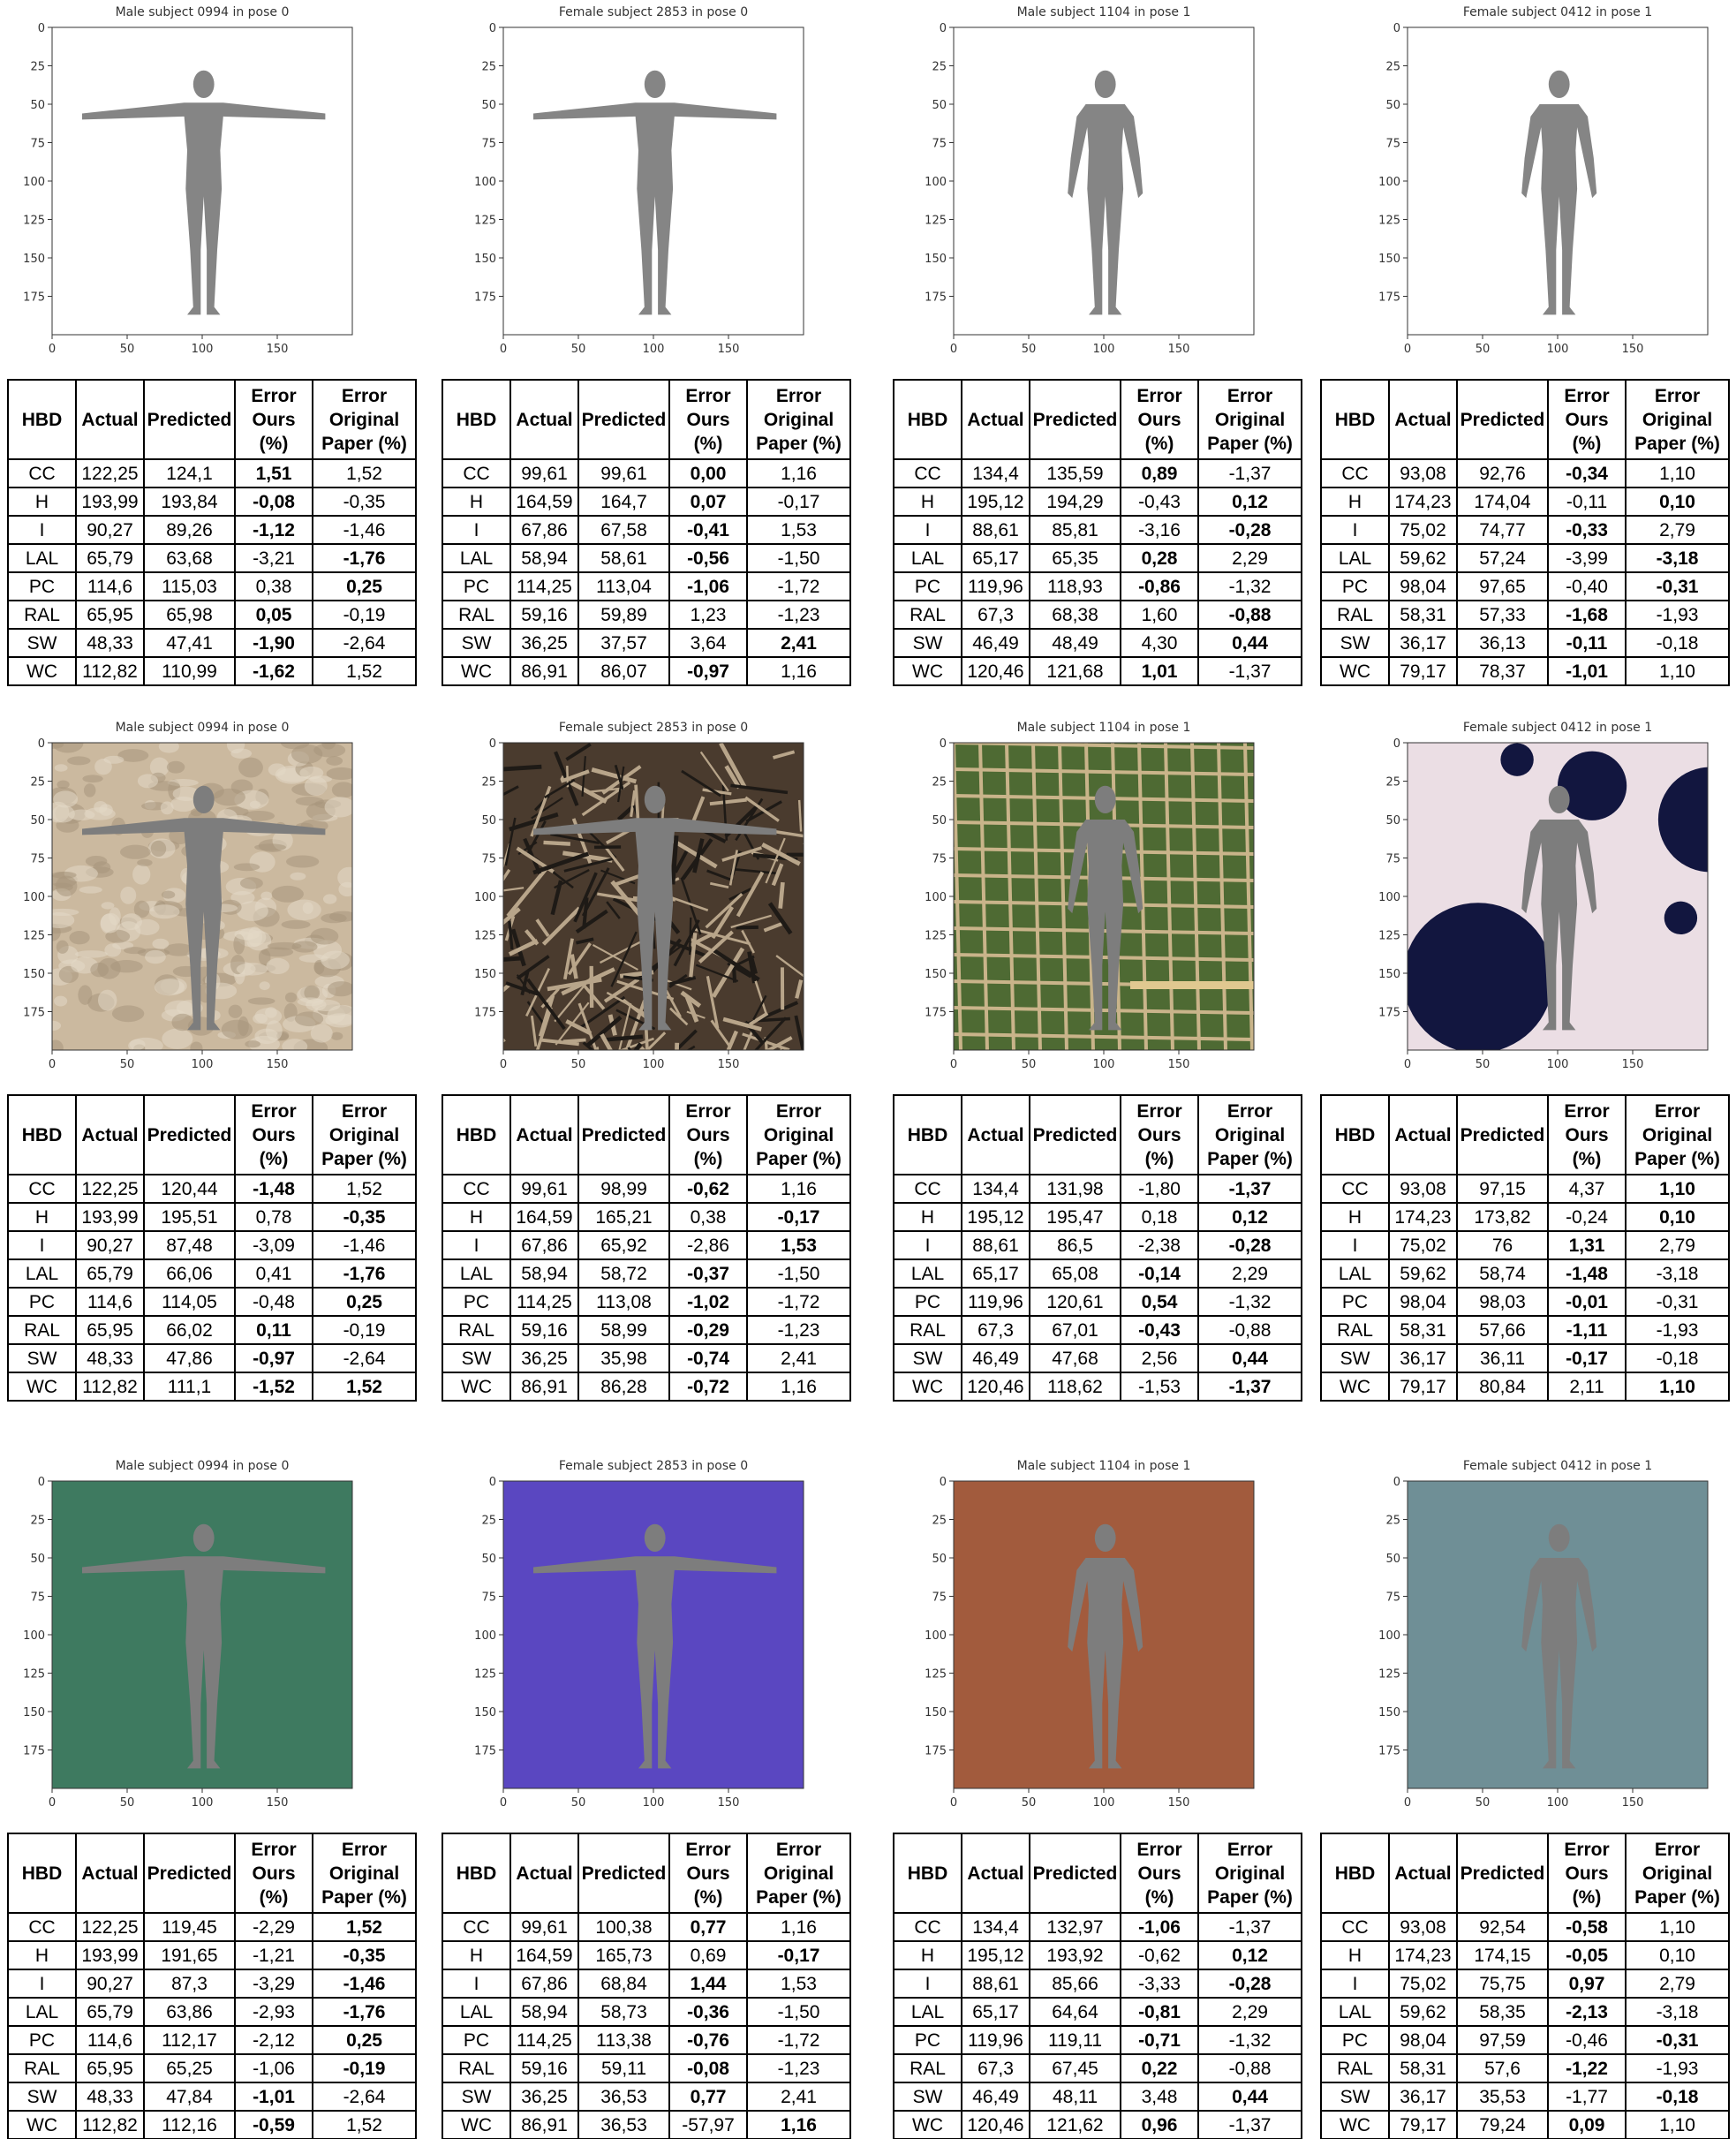  Describe the element at coordinates (212, 2068) in the screenshot. I see `data-row: RAL 65,95 65,25 -1,06 -0,19` at that location.